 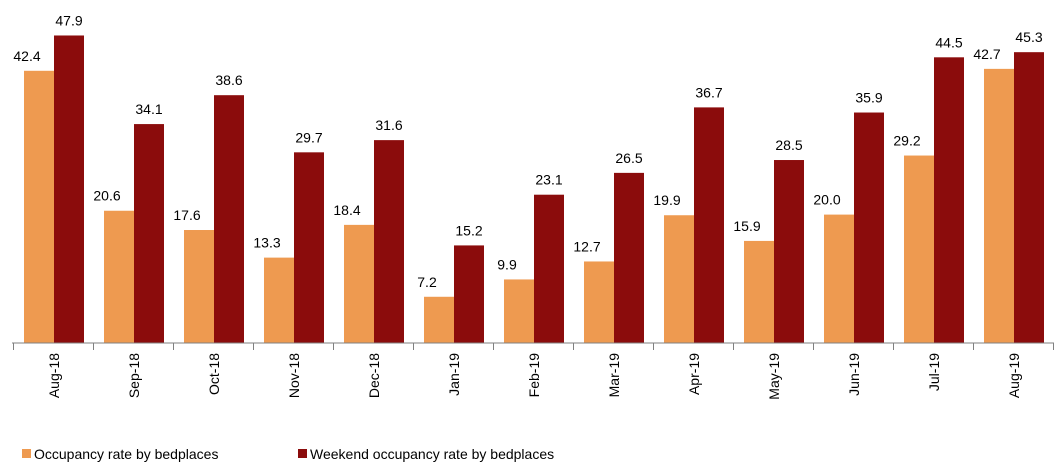 What do you see at coordinates (986, 54) in the screenshot?
I see `data-label: 42.7` at bounding box center [986, 54].